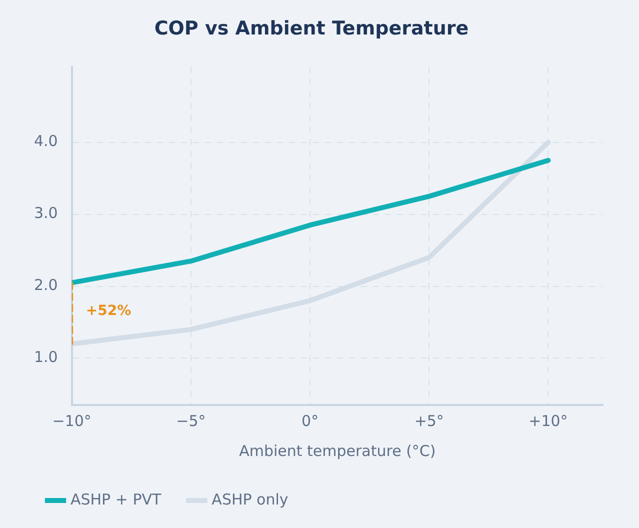 The image size is (639, 528). Describe the element at coordinates (72, 421) in the screenshot. I see `x-tick-label: −10°` at that location.